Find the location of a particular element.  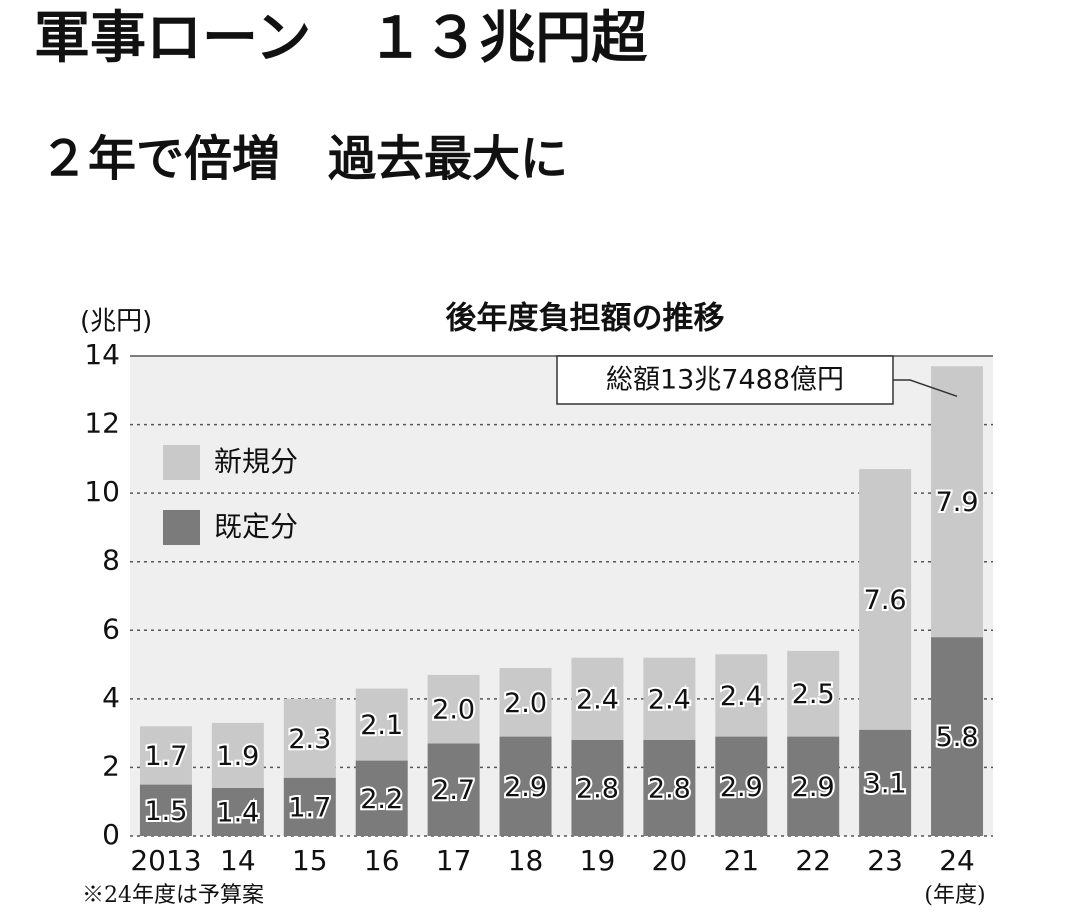

value-label: 1.4 is located at coordinates (237, 813).